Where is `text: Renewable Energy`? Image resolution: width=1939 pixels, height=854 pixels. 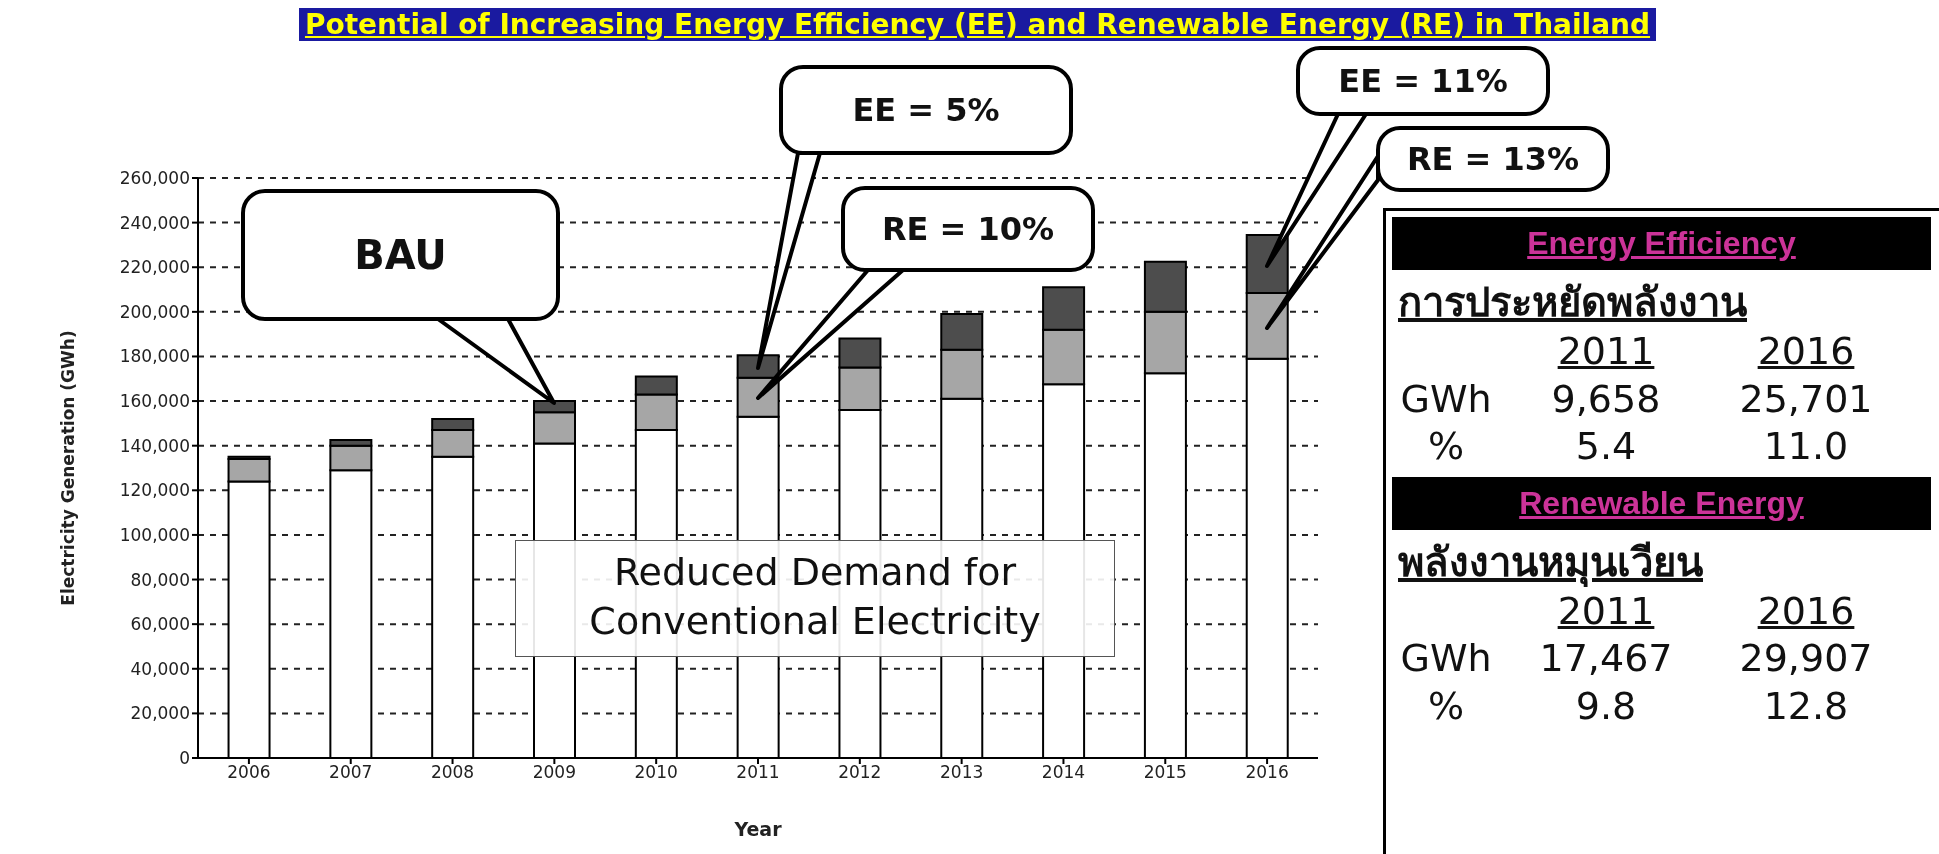
text: Renewable Energy is located at coordinates (1661, 502).